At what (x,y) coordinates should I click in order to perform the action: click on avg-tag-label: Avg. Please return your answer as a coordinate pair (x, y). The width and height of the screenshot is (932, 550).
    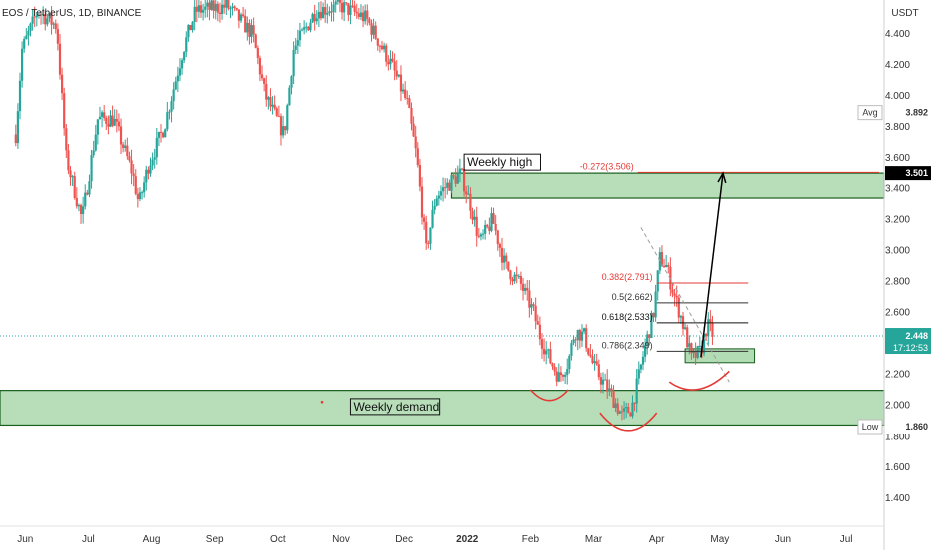
    Looking at the image, I should click on (869, 113).